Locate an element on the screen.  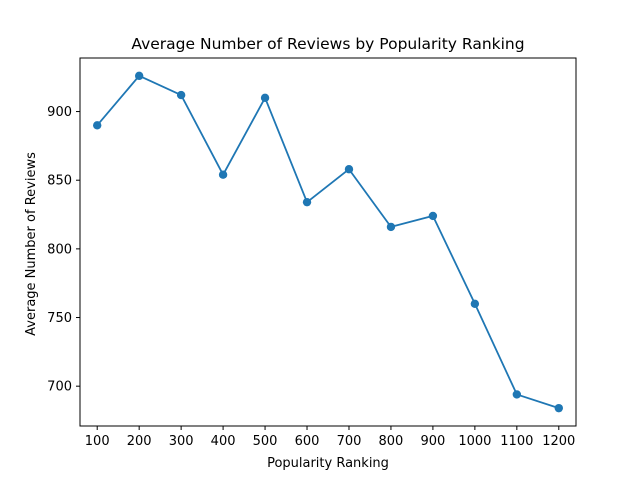
y-axis-label: Average Number of Reviews is located at coordinates (31, 244).